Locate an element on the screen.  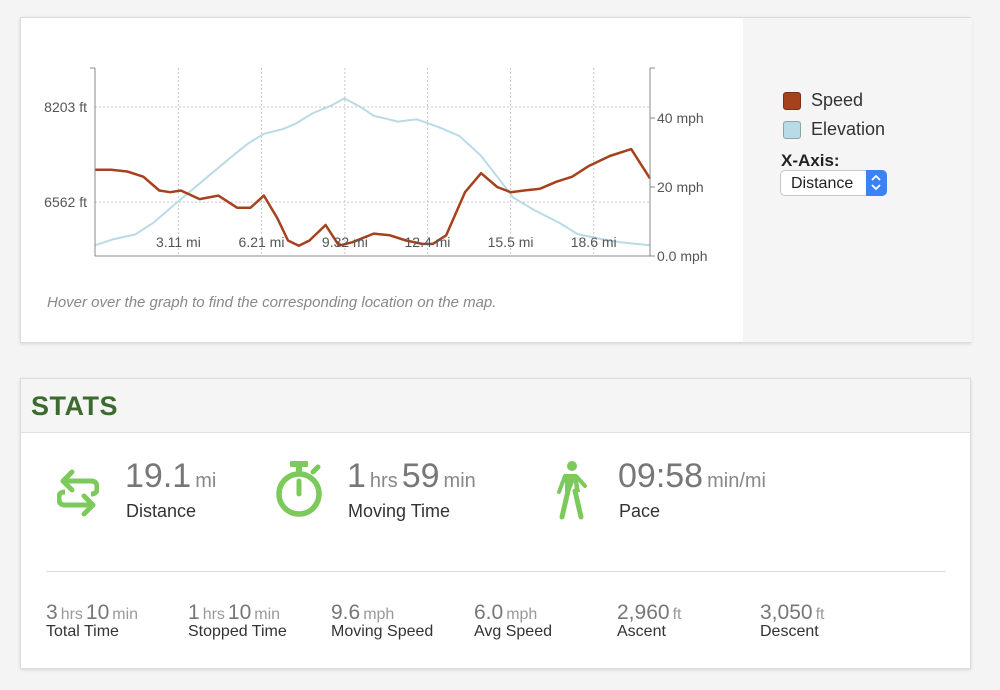
stats-divider is located at coordinates (496, 571).